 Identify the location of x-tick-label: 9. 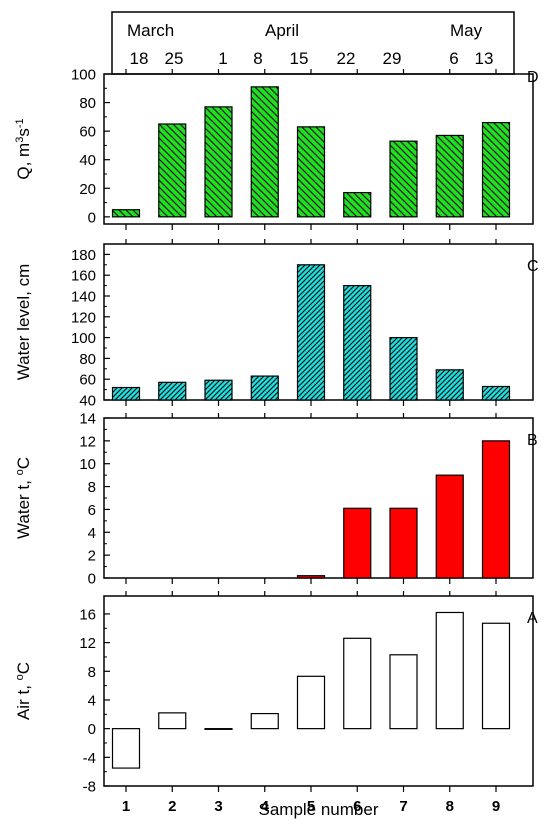
(496, 806).